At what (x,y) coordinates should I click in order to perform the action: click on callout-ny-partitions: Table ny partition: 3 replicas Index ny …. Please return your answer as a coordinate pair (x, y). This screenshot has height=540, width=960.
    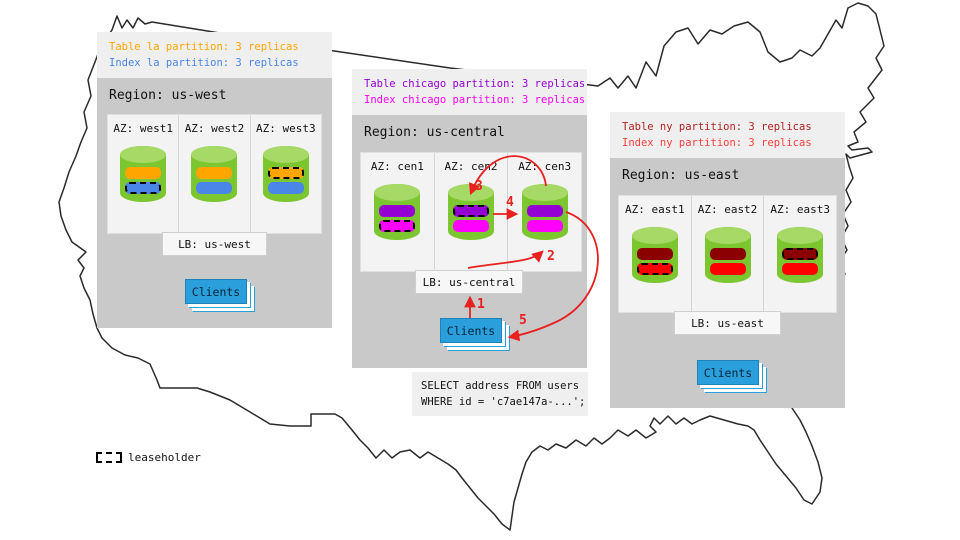
    Looking at the image, I should click on (727, 135).